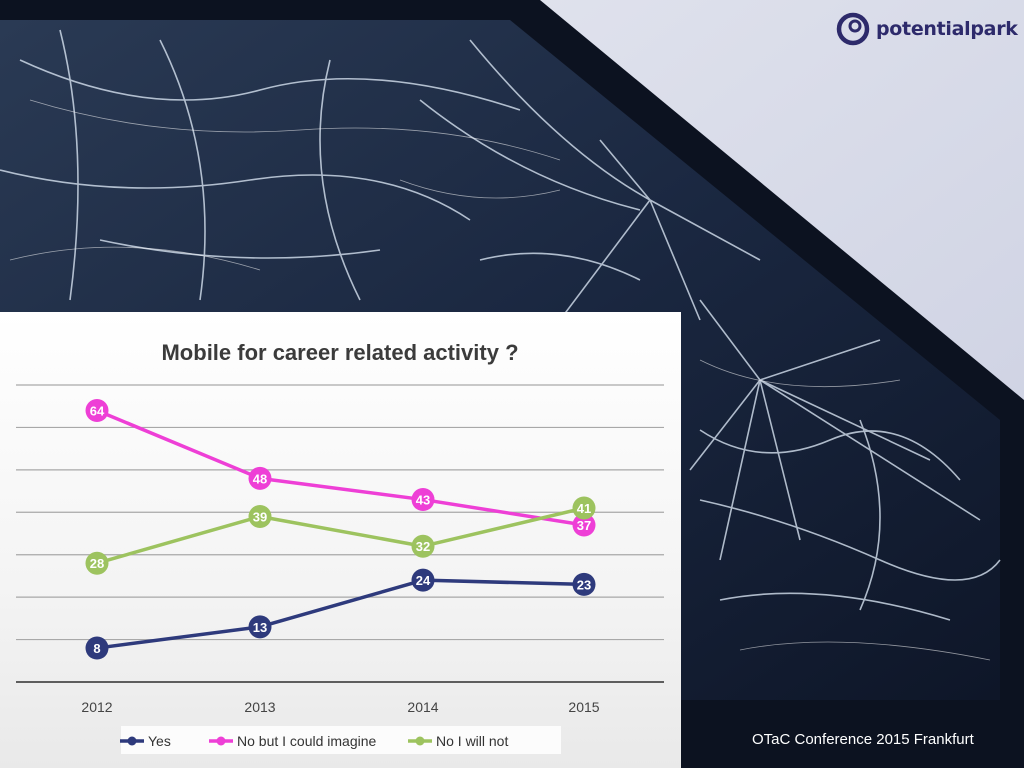 The width and height of the screenshot is (1024, 768). What do you see at coordinates (159, 741) in the screenshot?
I see `legend-label: Yes` at bounding box center [159, 741].